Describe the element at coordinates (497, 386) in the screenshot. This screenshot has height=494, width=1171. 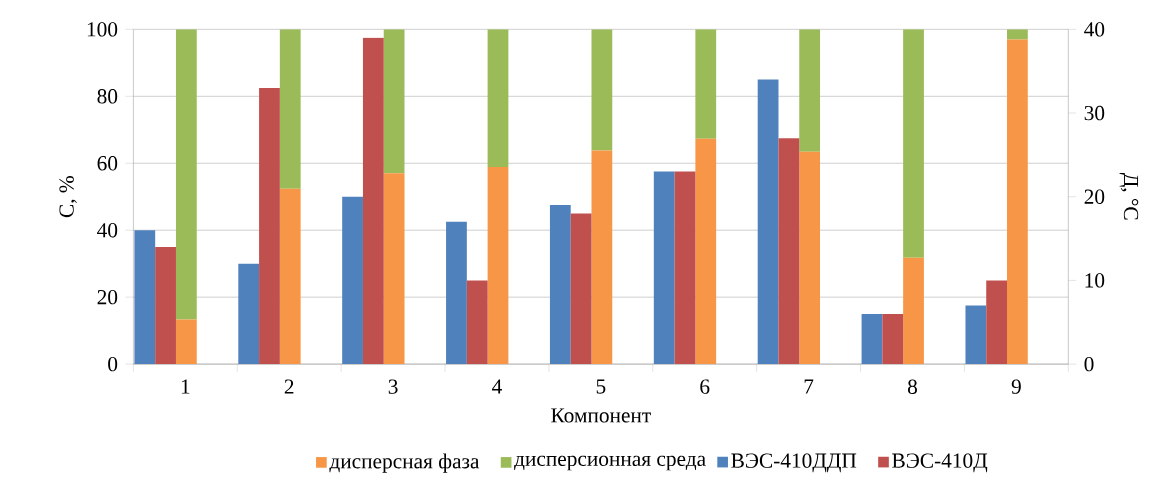
I see `x-tick-label: 4` at that location.